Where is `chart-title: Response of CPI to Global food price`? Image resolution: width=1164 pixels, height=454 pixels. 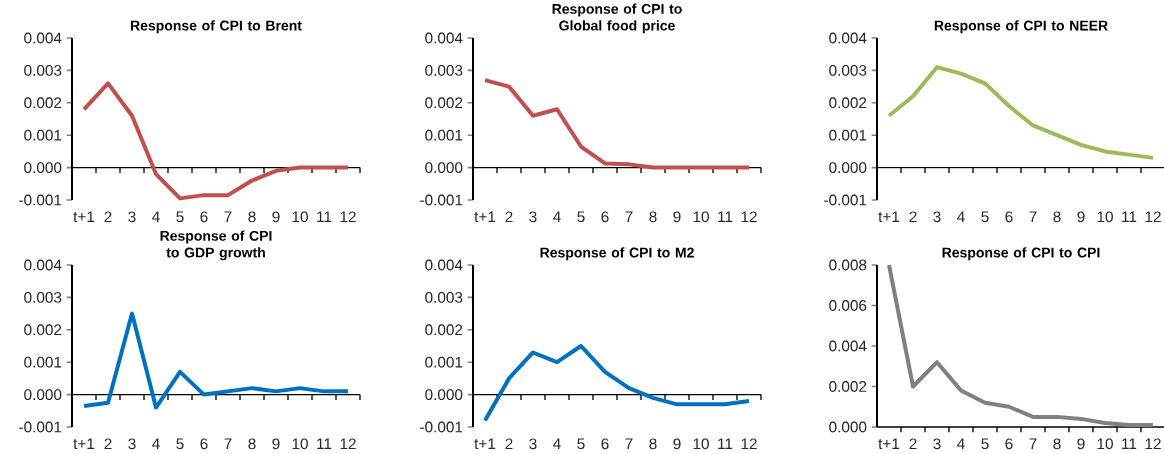
chart-title: Response of CPI to Global food price is located at coordinates (617, 18).